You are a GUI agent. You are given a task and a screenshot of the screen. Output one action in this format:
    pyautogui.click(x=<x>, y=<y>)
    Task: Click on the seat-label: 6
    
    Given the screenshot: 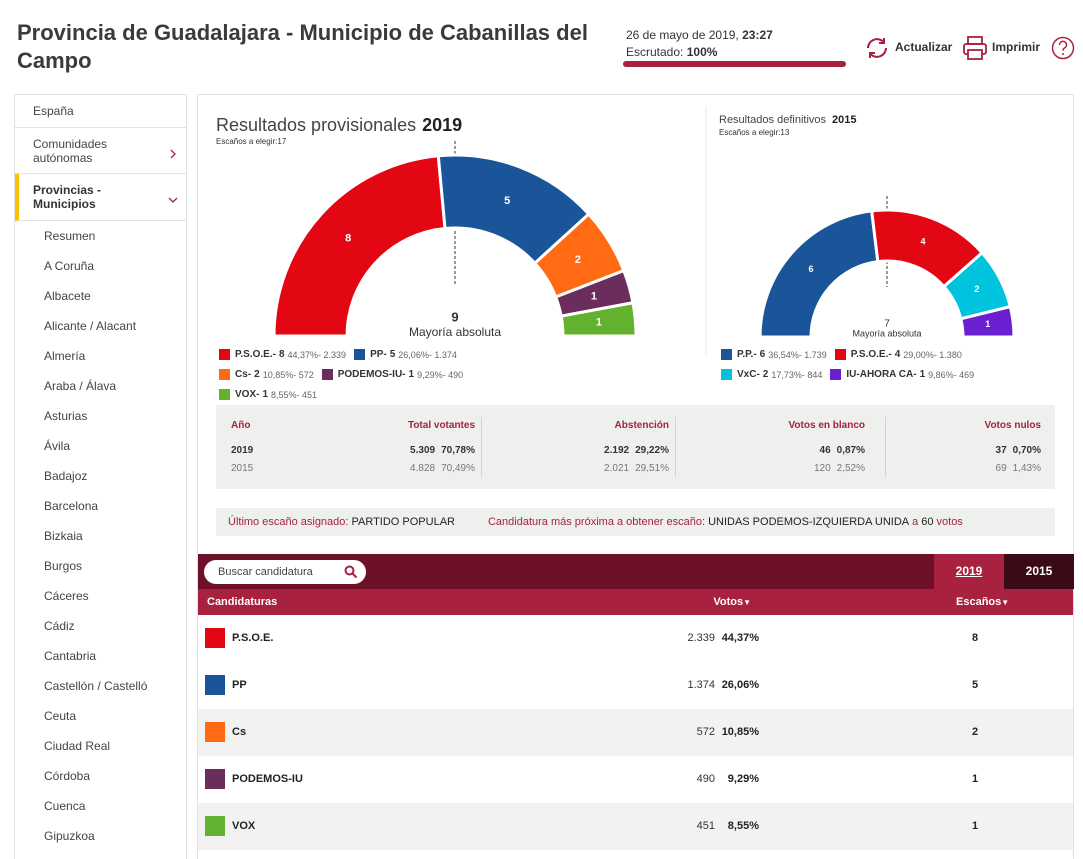 What is the action you would take?
    pyautogui.click(x=811, y=269)
    